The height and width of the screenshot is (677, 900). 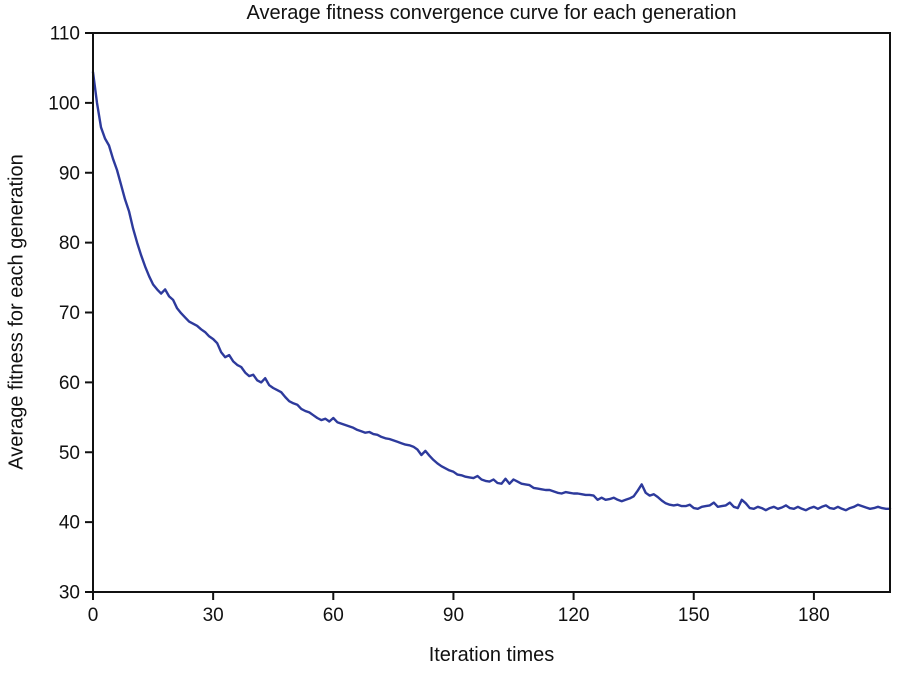 What do you see at coordinates (213, 615) in the screenshot?
I see `x-tick-label: 30` at bounding box center [213, 615].